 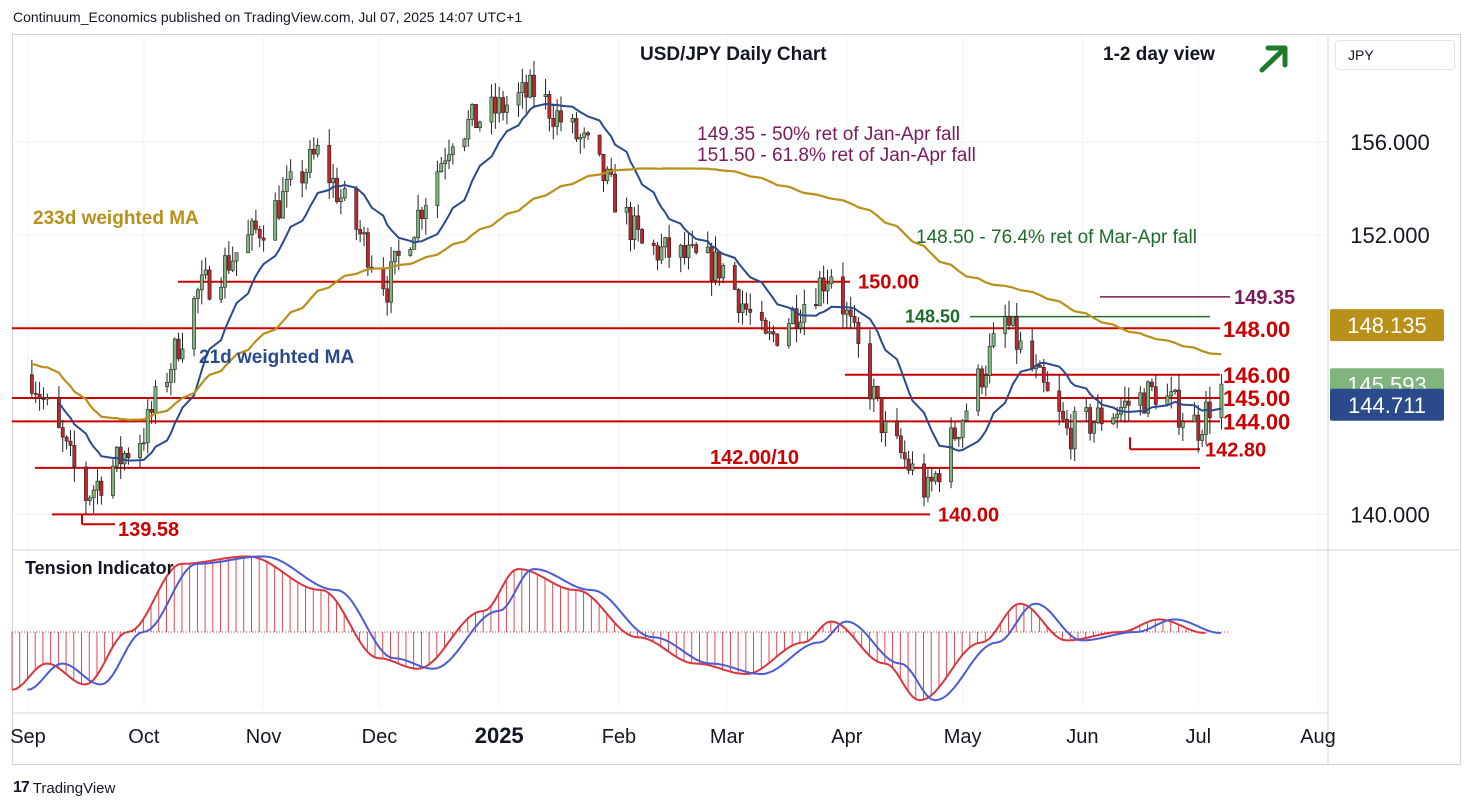 I want to click on x-tick-label: Jun, so click(x=1082, y=737).